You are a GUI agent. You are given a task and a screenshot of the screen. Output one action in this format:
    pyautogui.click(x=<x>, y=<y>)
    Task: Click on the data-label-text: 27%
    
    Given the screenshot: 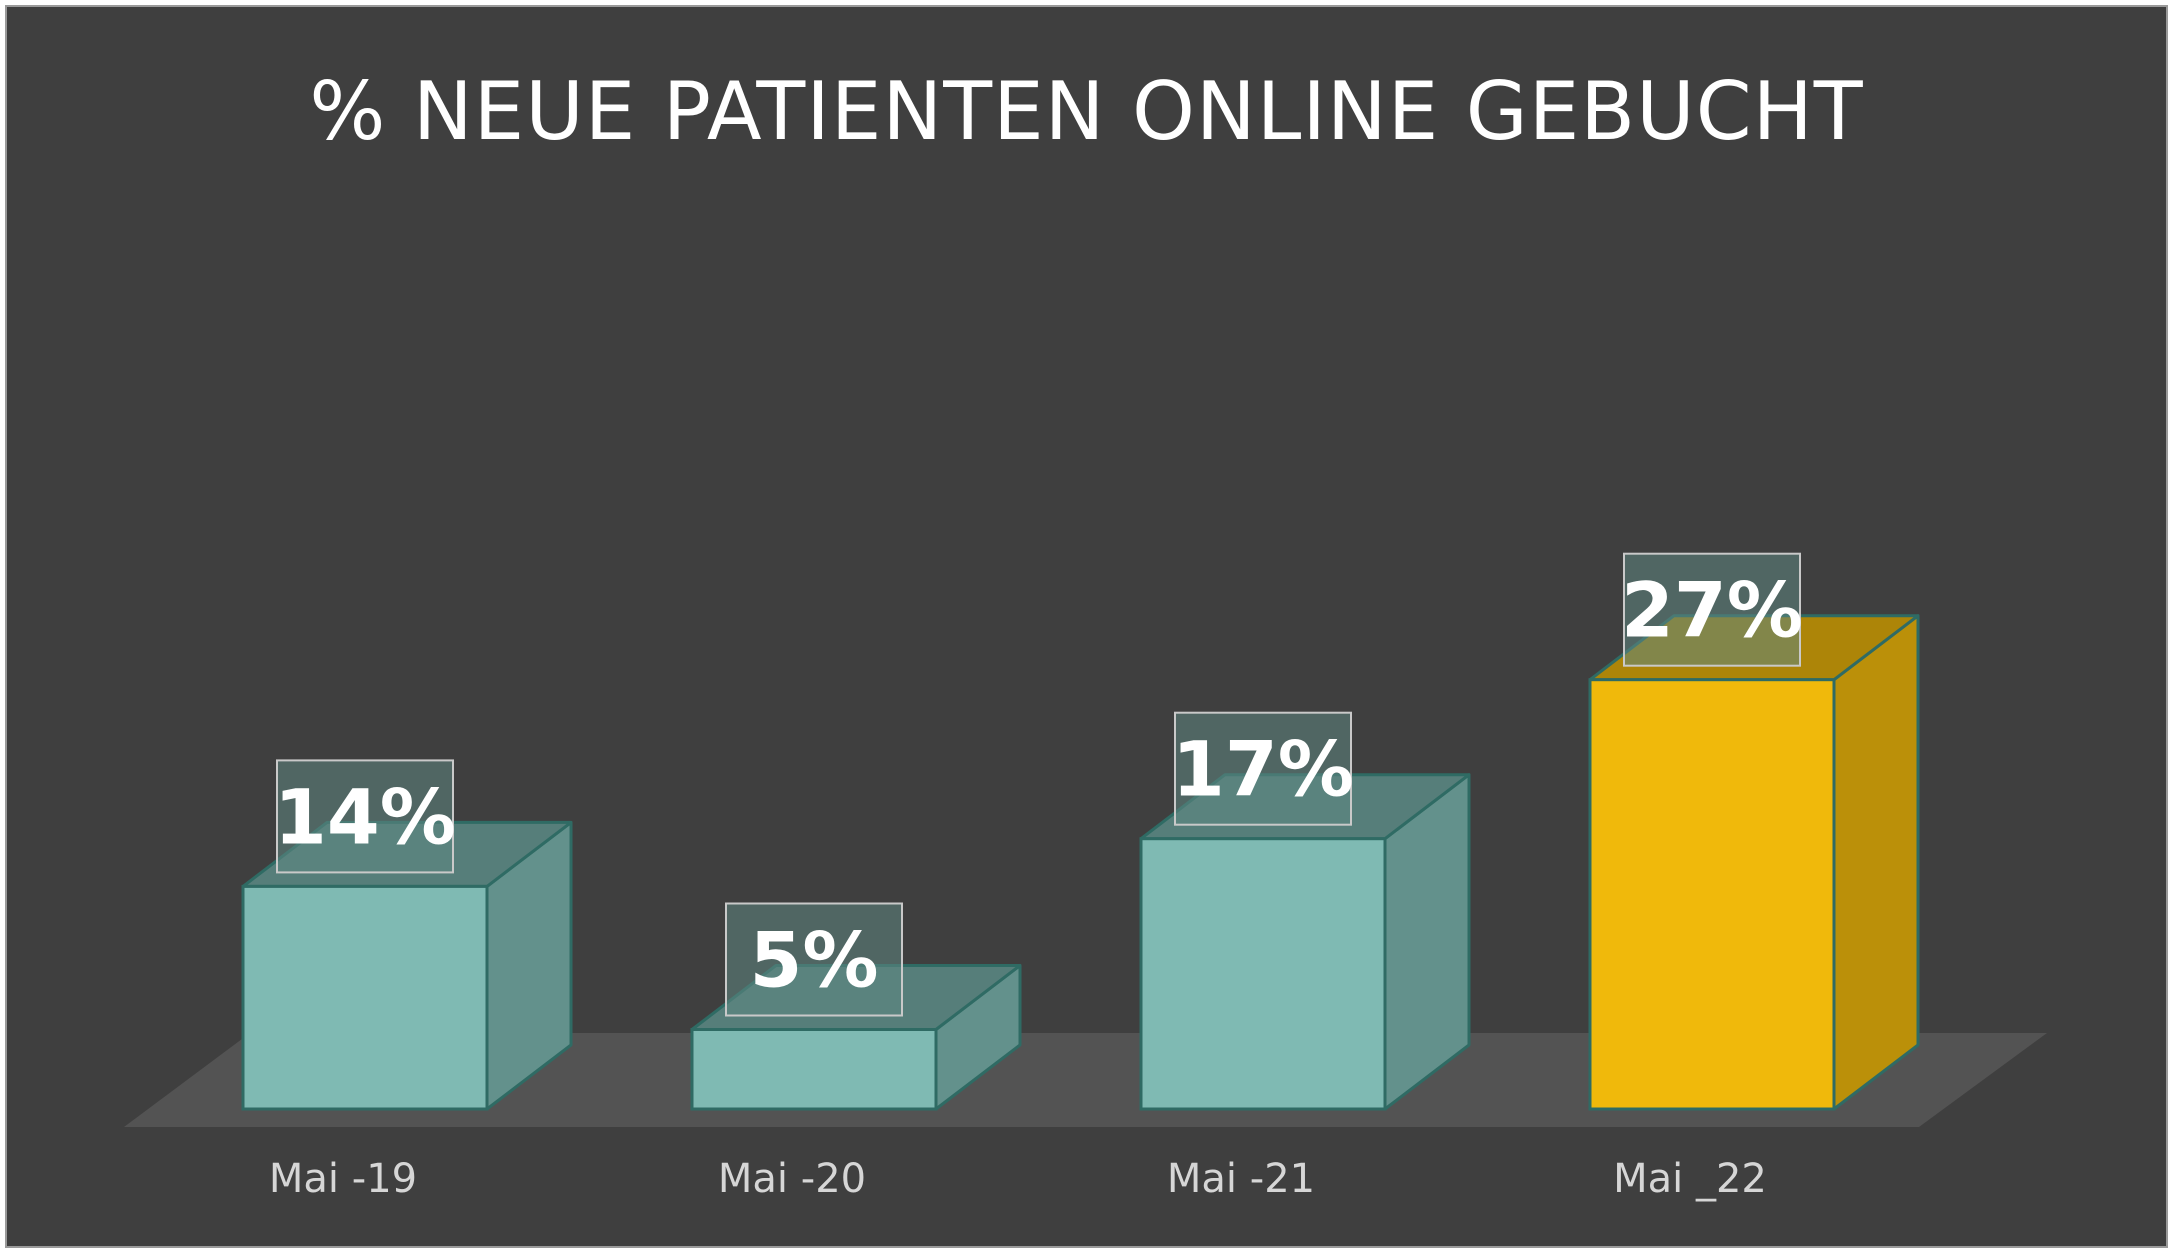 What is the action you would take?
    pyautogui.click(x=1712, y=610)
    